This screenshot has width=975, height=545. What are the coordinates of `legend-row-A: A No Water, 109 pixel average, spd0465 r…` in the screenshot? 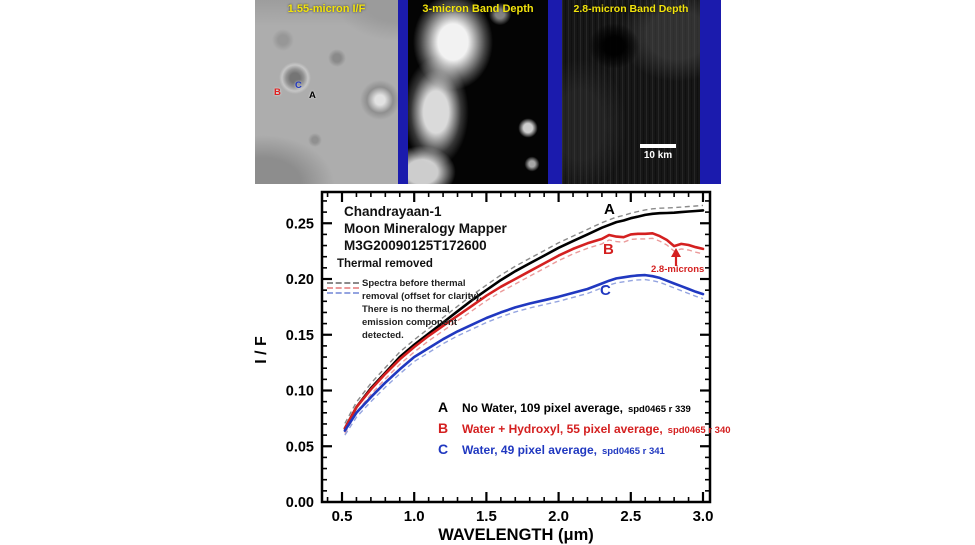 It's located at (564, 407).